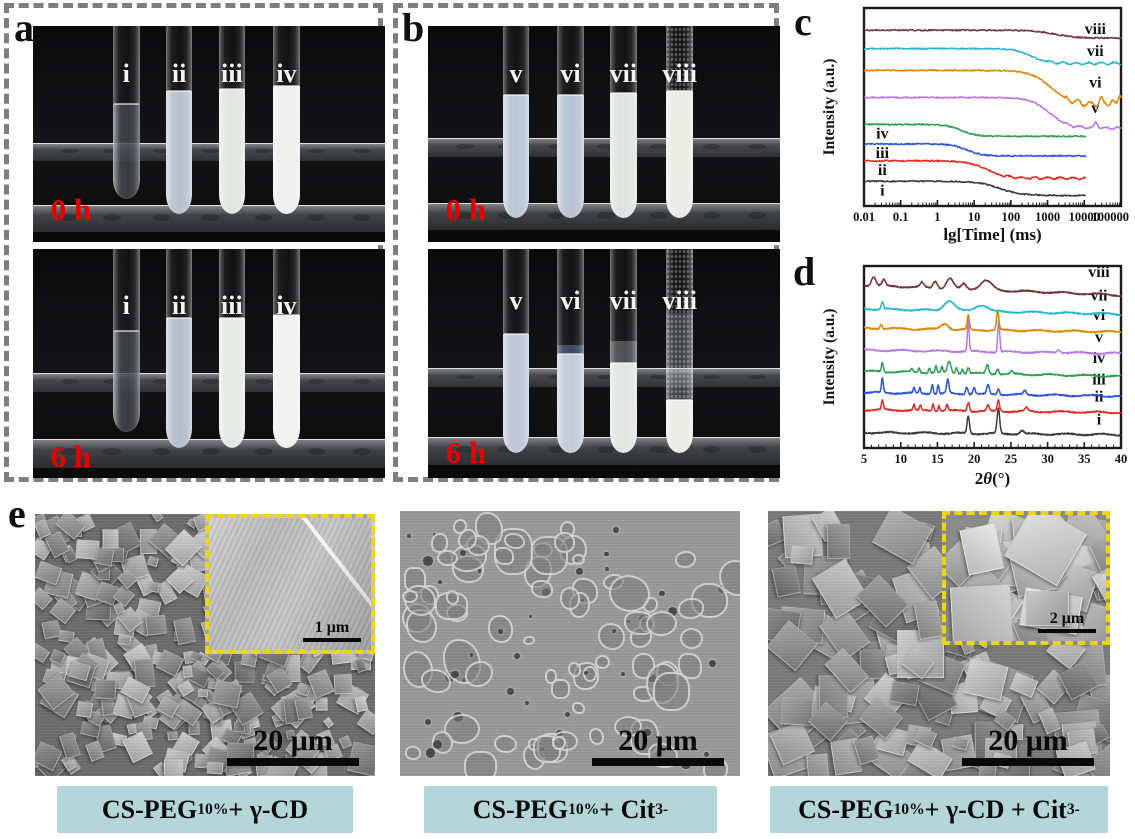  What do you see at coordinates (1010, 217) in the screenshot?
I see `svg-text: 100` at bounding box center [1010, 217].